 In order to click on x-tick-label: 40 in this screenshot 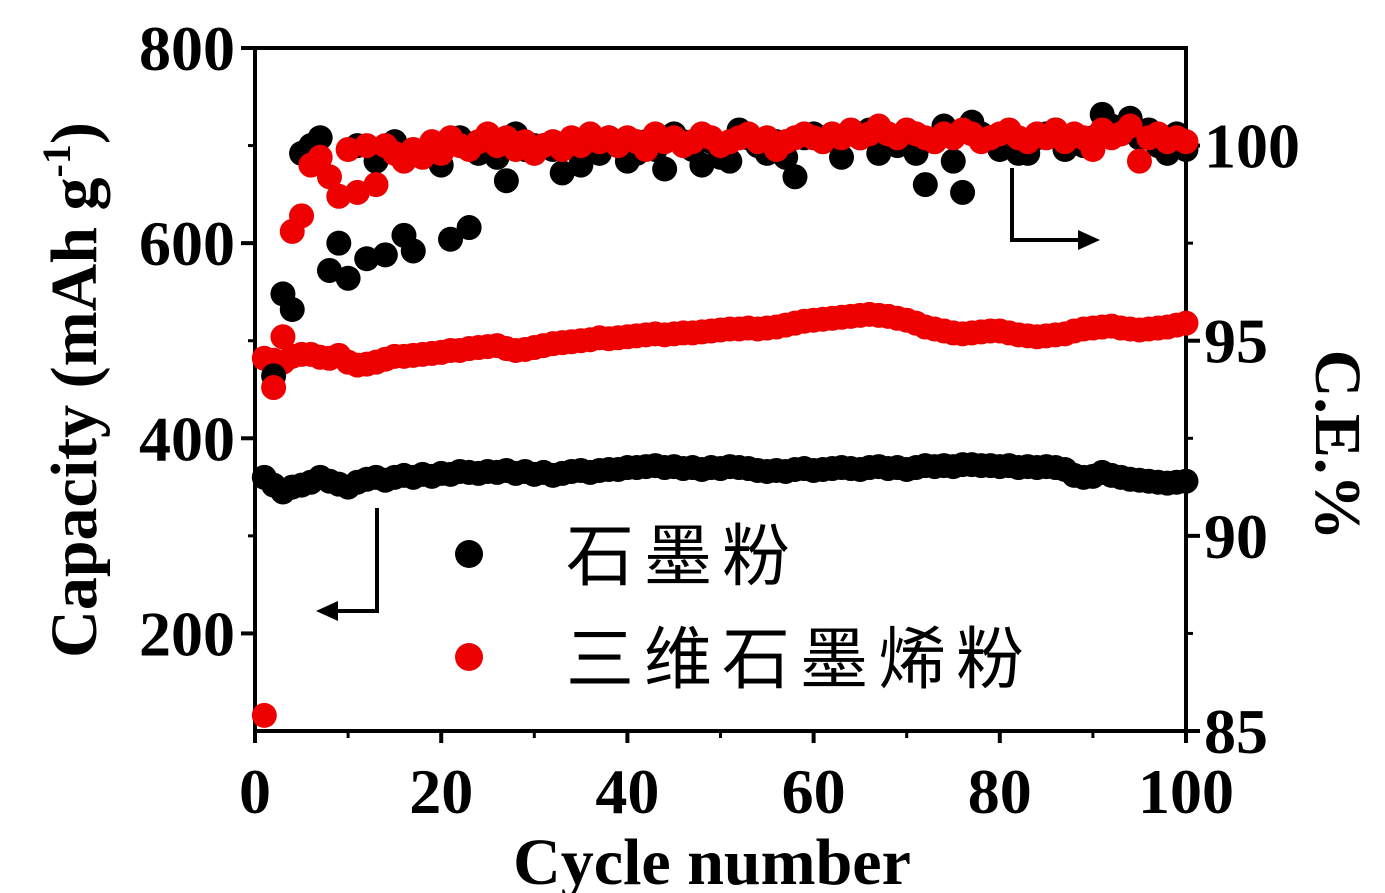, I will do `click(627, 791)`.